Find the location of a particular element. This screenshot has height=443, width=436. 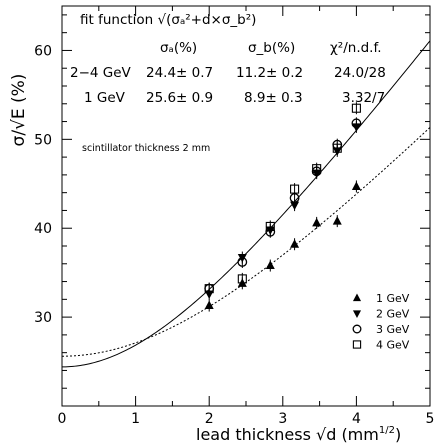

data-point-triangle-down is located at coordinates (295, 206).